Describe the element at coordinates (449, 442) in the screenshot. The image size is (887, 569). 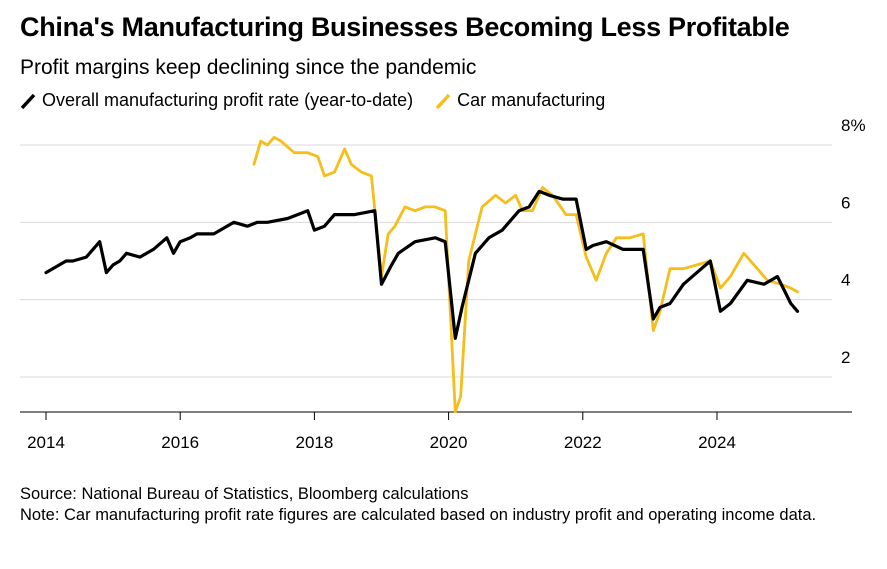
I see `x-tick-label-2020: 2020` at that location.